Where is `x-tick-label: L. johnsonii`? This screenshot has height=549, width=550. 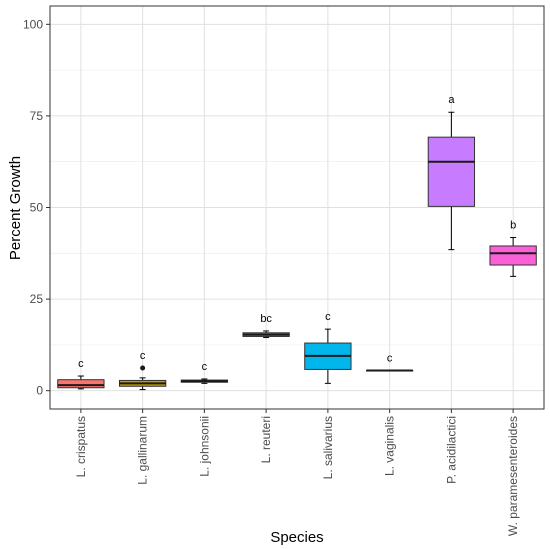 x-tick-label: L. johnsonii is located at coordinates (204, 446).